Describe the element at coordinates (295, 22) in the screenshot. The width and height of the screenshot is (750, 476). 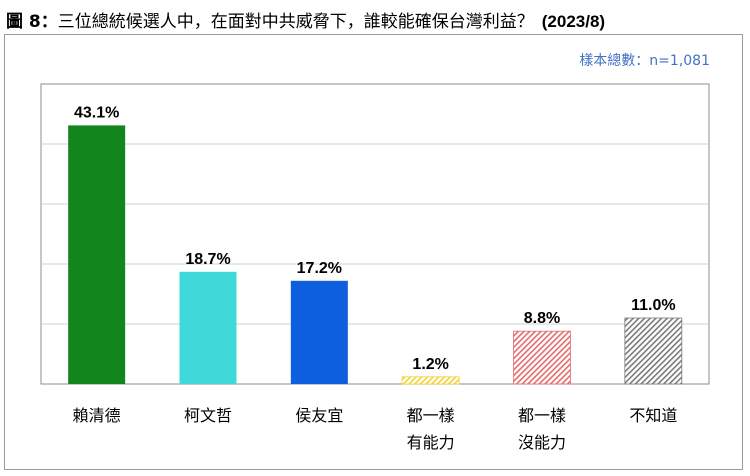
I see `survey-question: 三位總統候選人中，在面對中共威脅下，誰較能確保台灣利益？` at that location.